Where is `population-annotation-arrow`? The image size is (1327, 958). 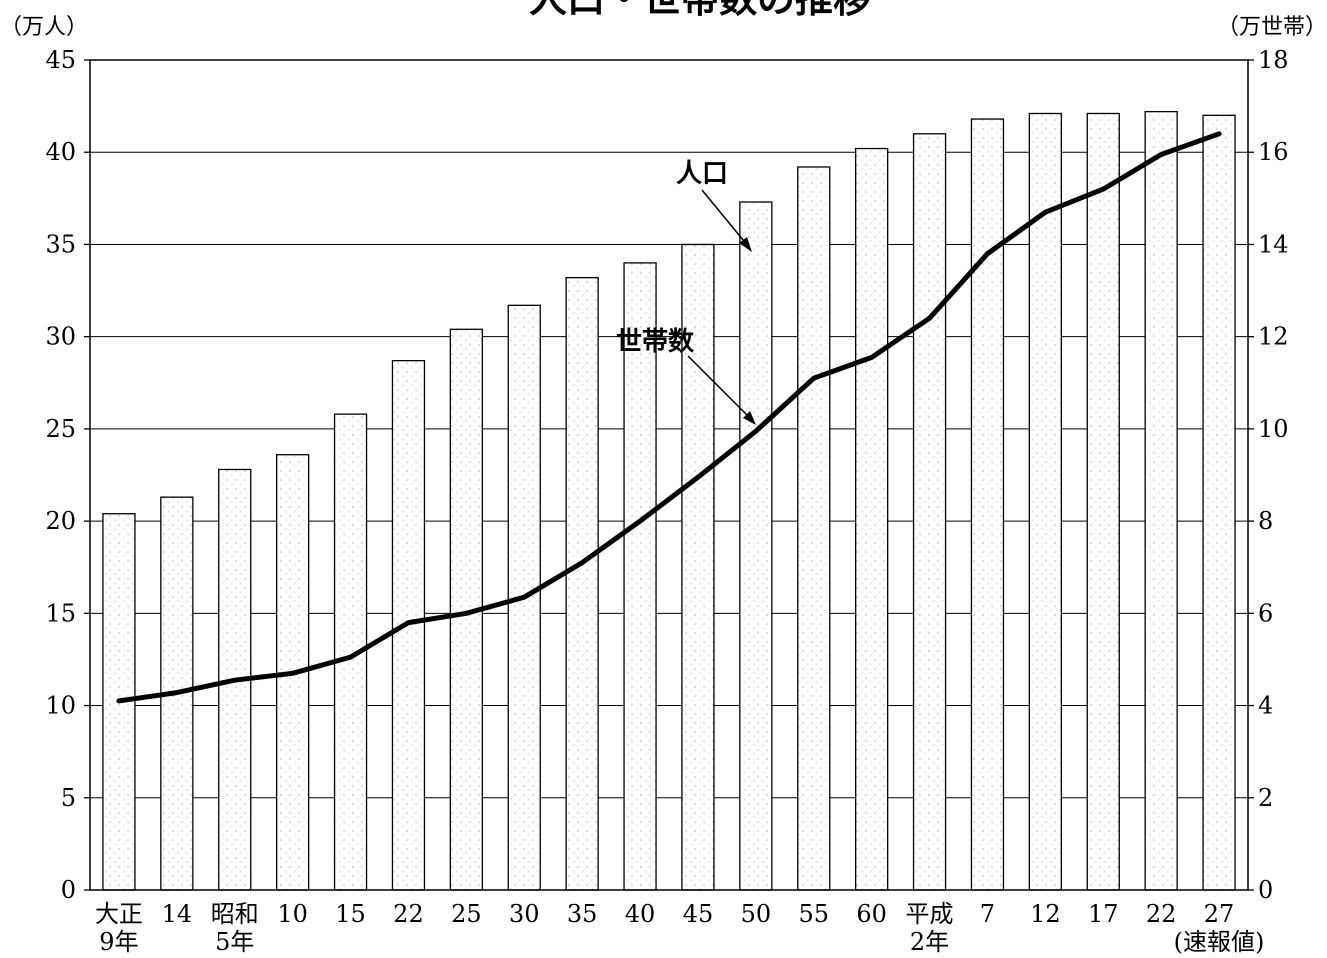
population-annotation-arrow is located at coordinates (725, 218).